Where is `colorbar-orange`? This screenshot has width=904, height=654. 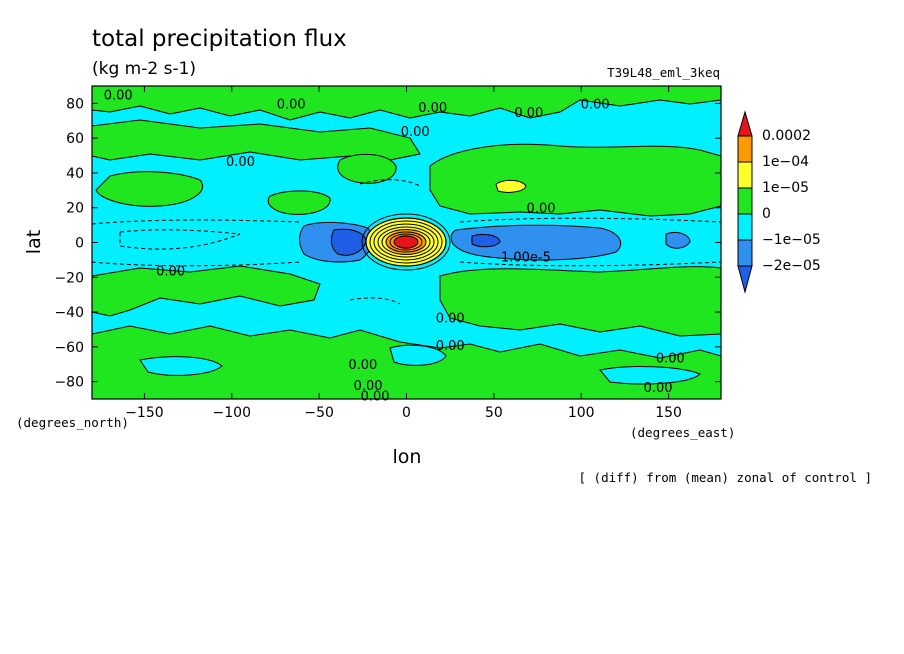
colorbar-orange is located at coordinates (745, 149).